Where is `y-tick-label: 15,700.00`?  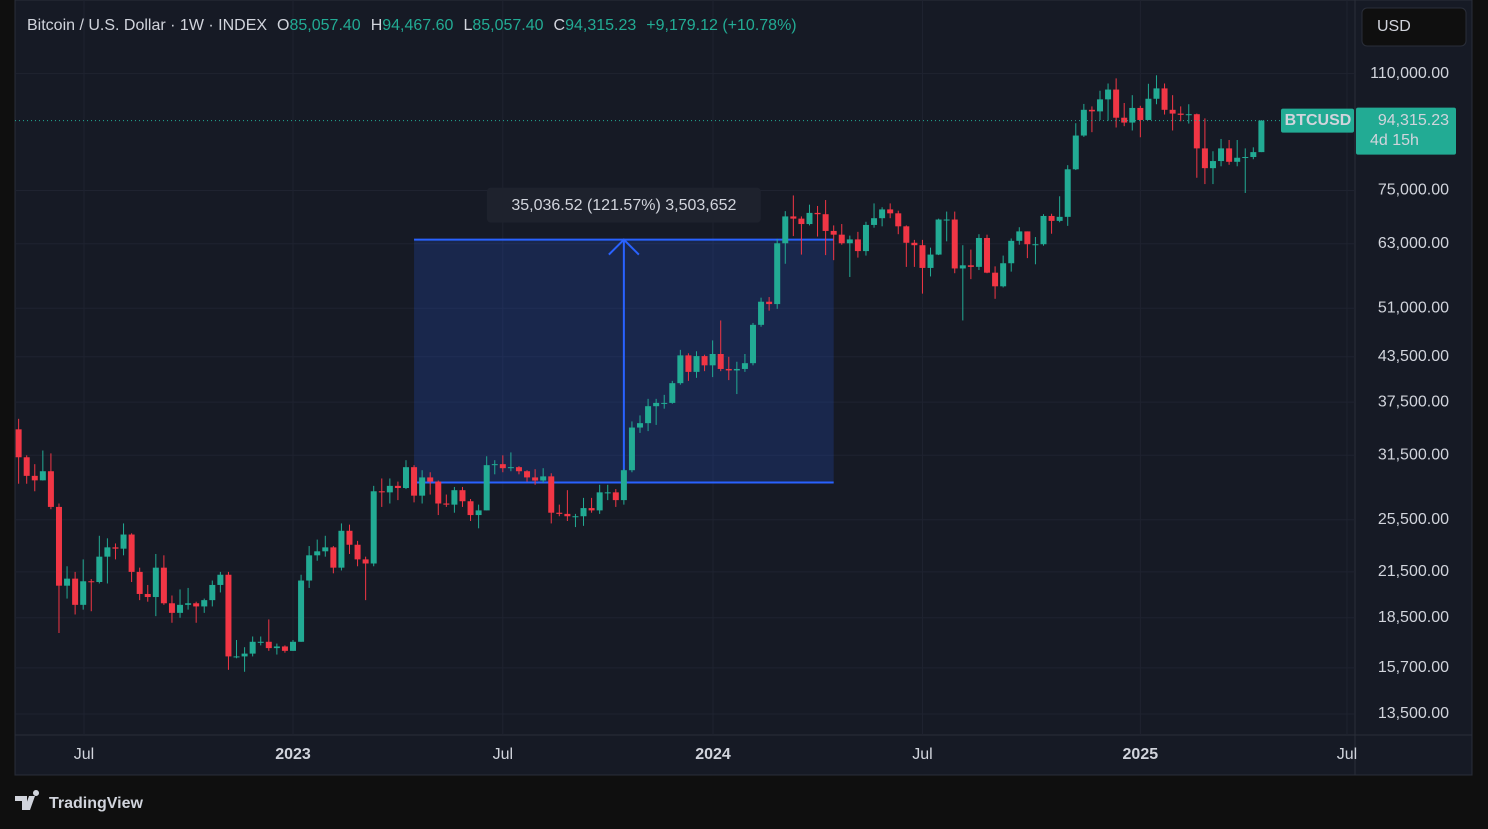 y-tick-label: 15,700.00 is located at coordinates (1413, 667).